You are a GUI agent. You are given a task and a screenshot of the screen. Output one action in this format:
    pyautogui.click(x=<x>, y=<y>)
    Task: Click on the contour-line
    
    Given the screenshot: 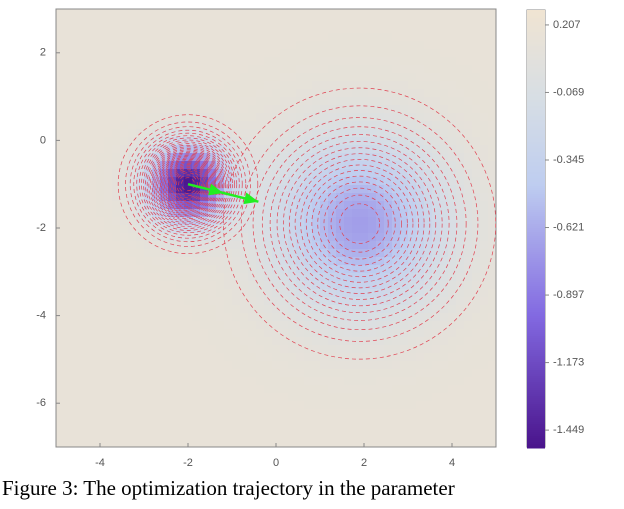 What is the action you would take?
    pyautogui.click(x=188, y=184)
    